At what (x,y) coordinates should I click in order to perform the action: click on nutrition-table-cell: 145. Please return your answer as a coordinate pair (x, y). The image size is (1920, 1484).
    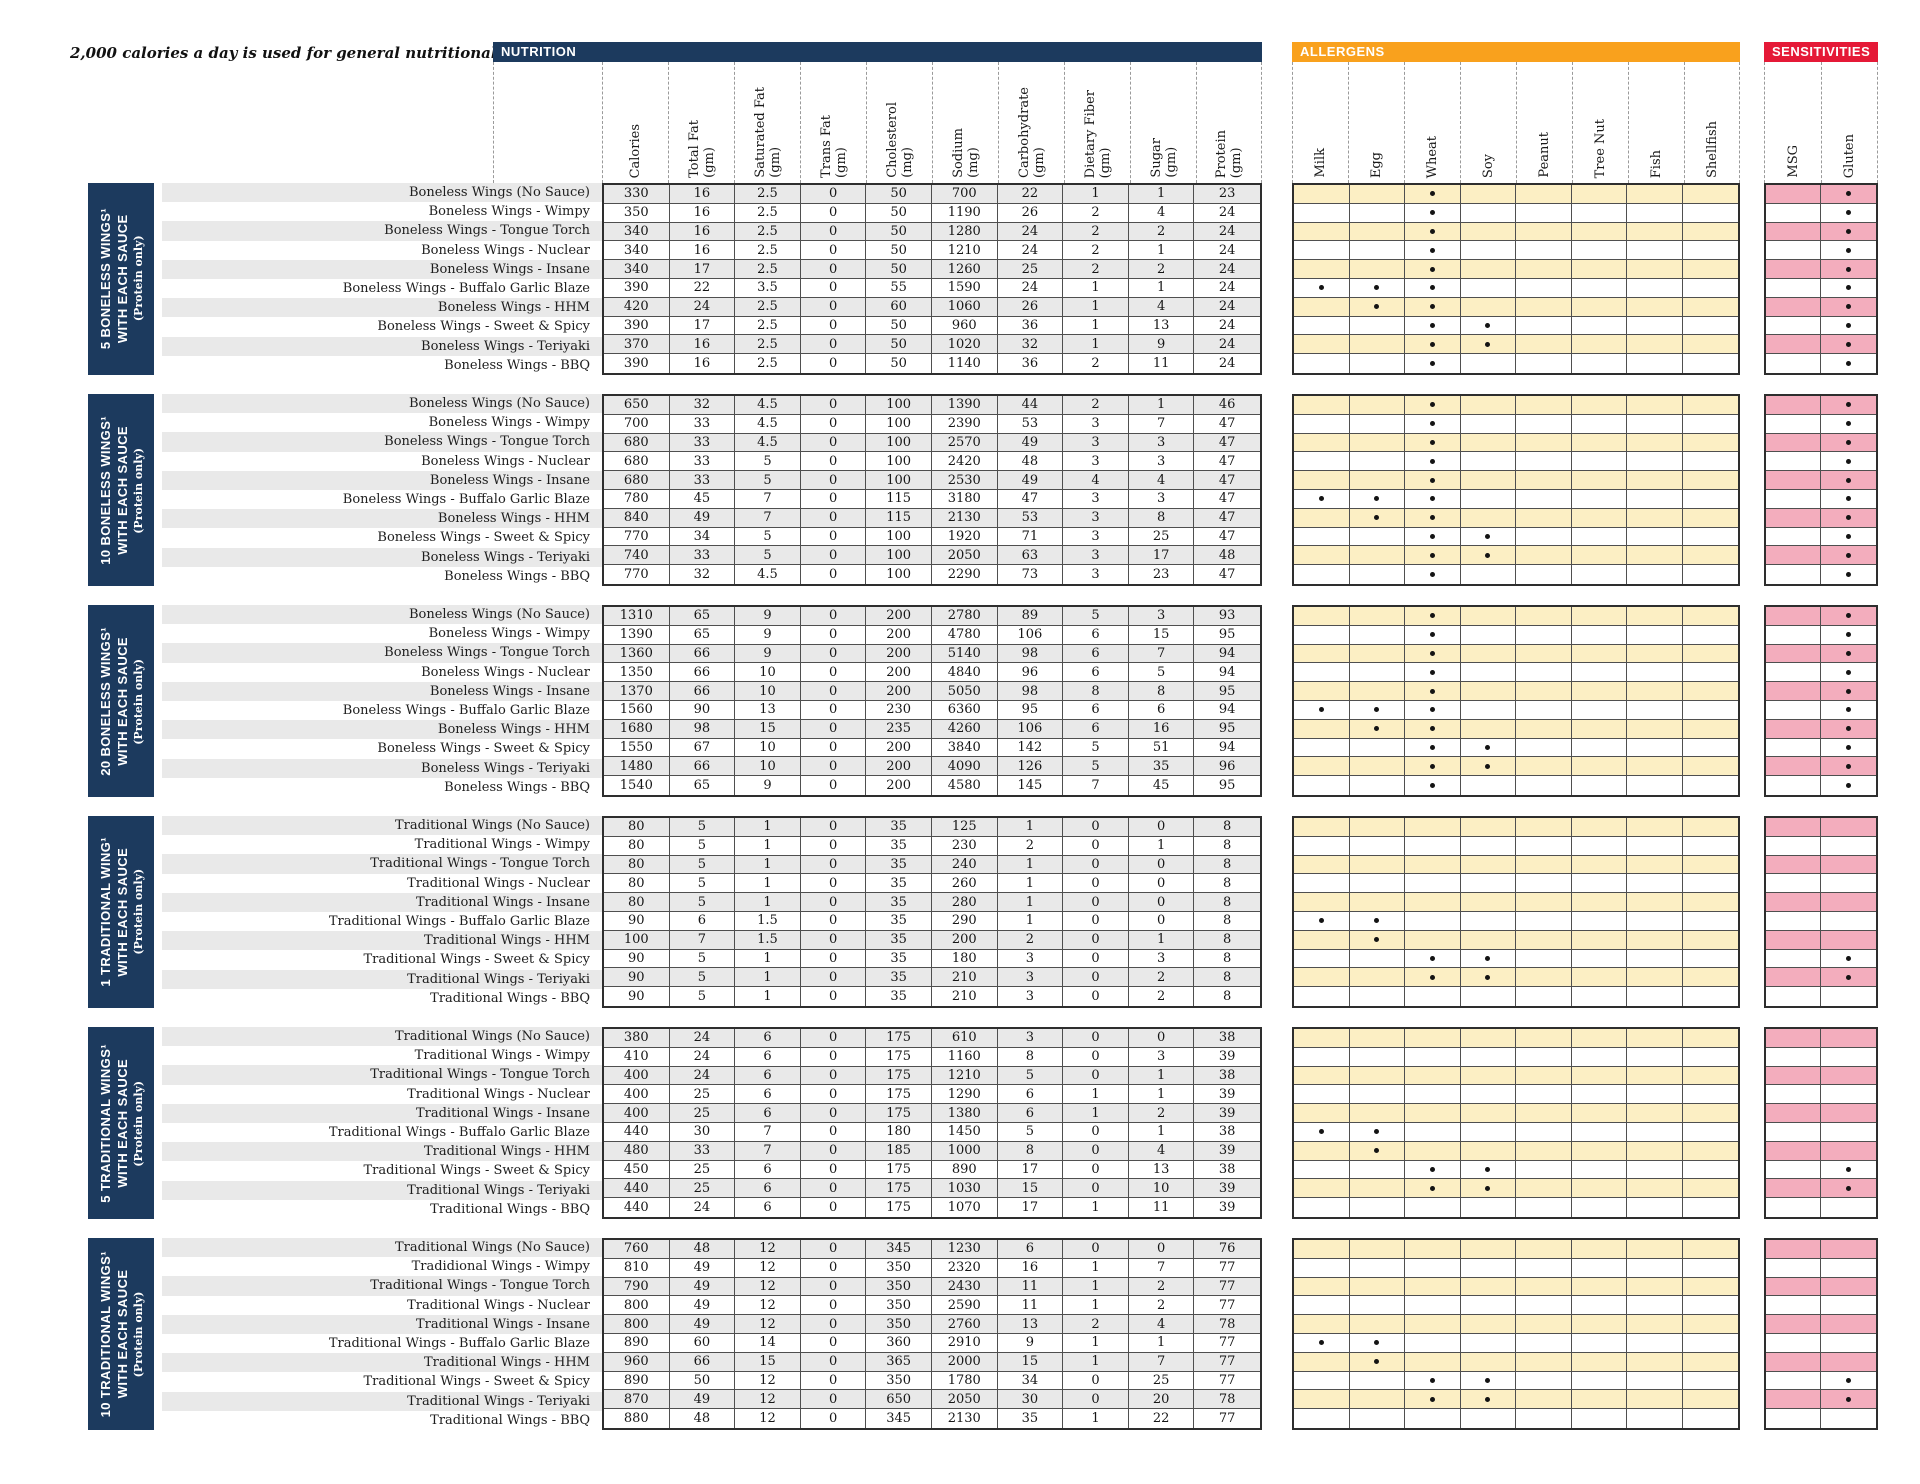
    Looking at the image, I should click on (1031, 785).